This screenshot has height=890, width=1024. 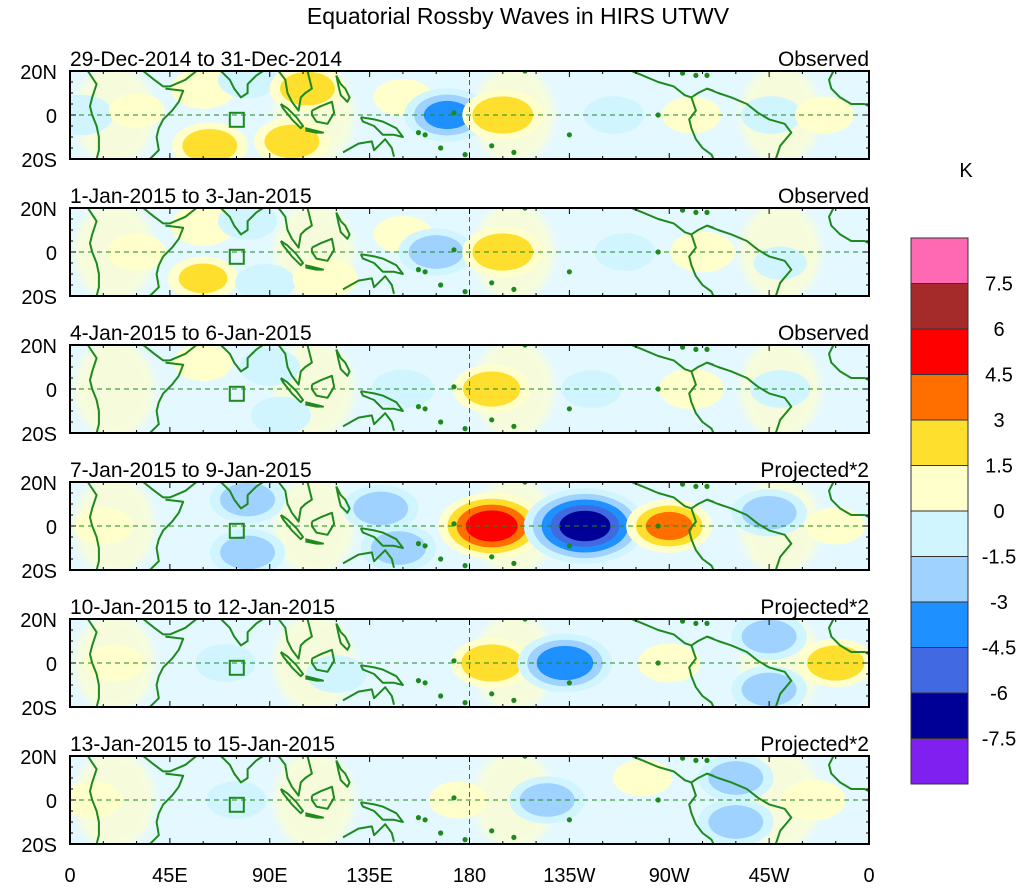 I want to click on colorbar-unit-label: K, so click(x=966, y=171).